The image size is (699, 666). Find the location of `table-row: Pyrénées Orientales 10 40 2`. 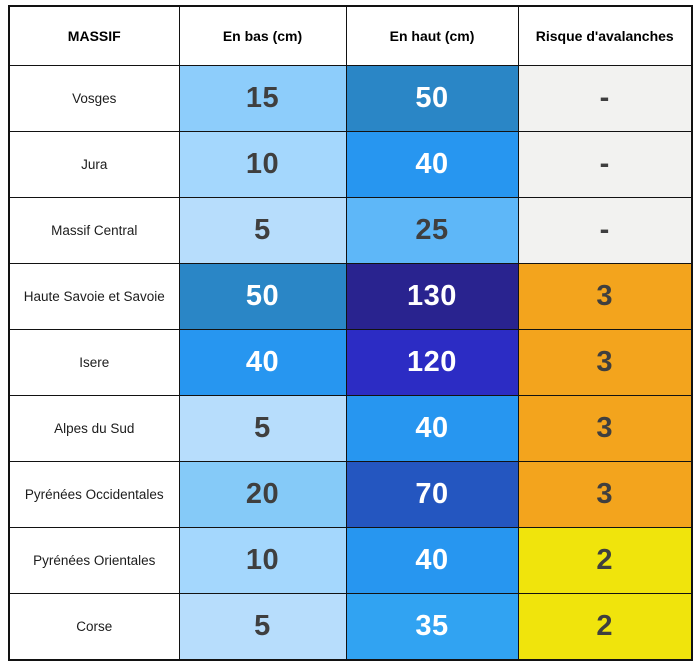

table-row: Pyrénées Orientales 10 40 2 is located at coordinates (350, 560).